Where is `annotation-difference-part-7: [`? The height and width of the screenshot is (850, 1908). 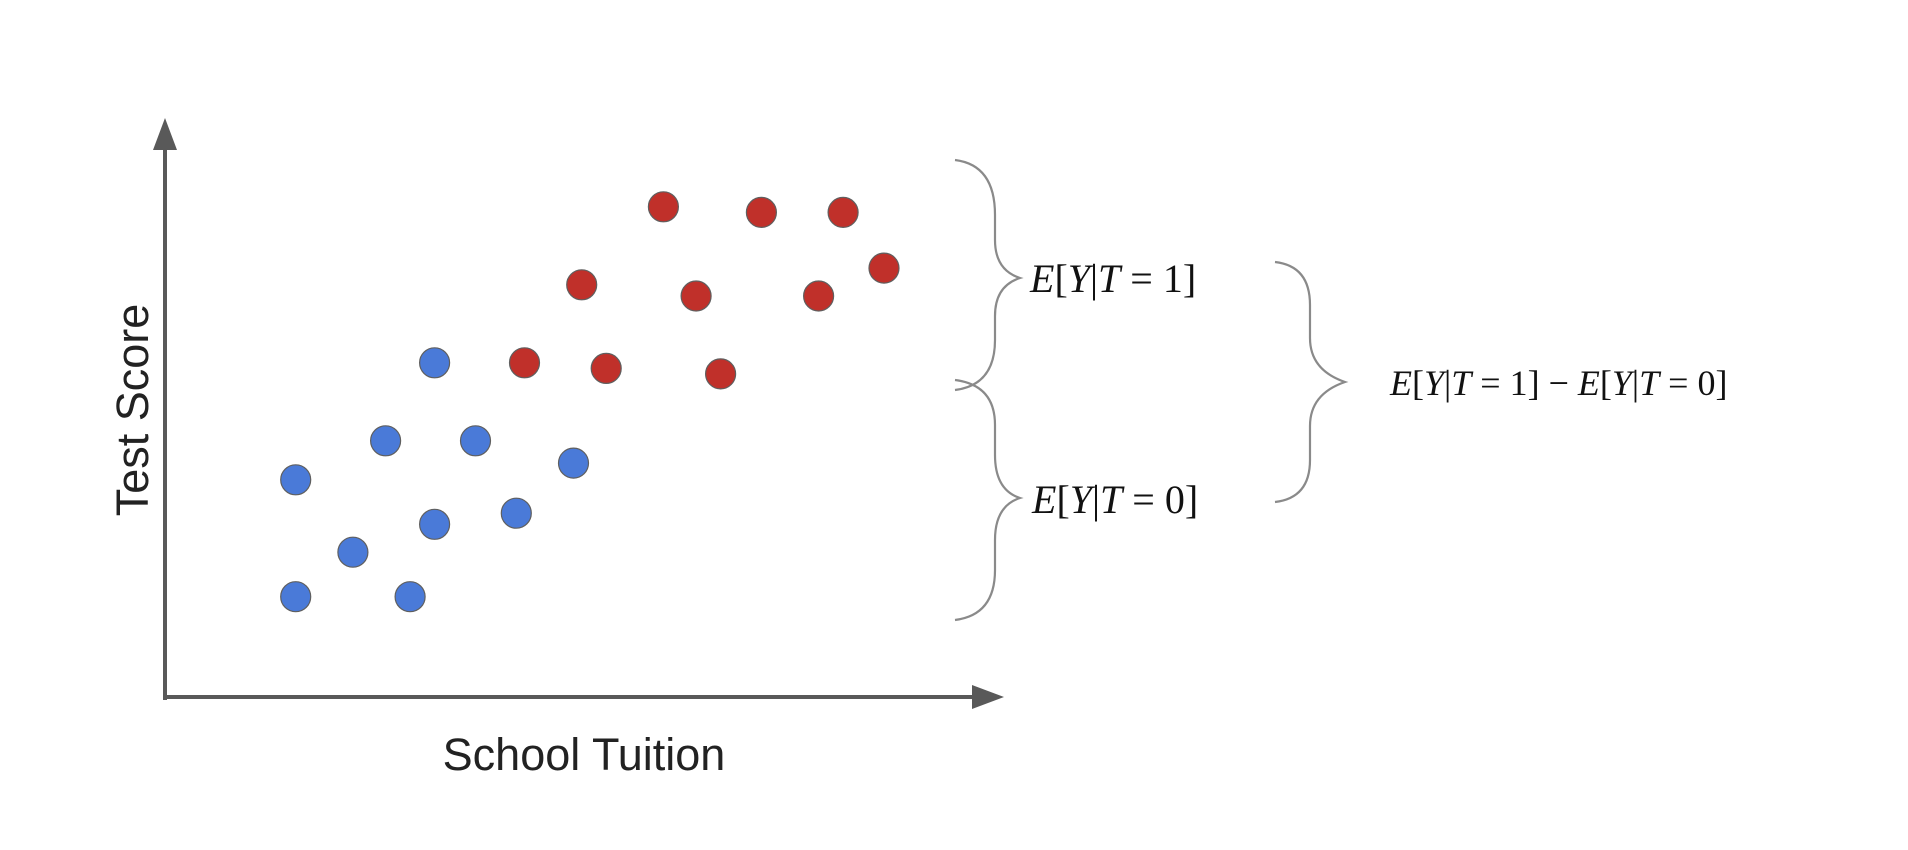 annotation-difference-part-7: [ is located at coordinates (1606, 383).